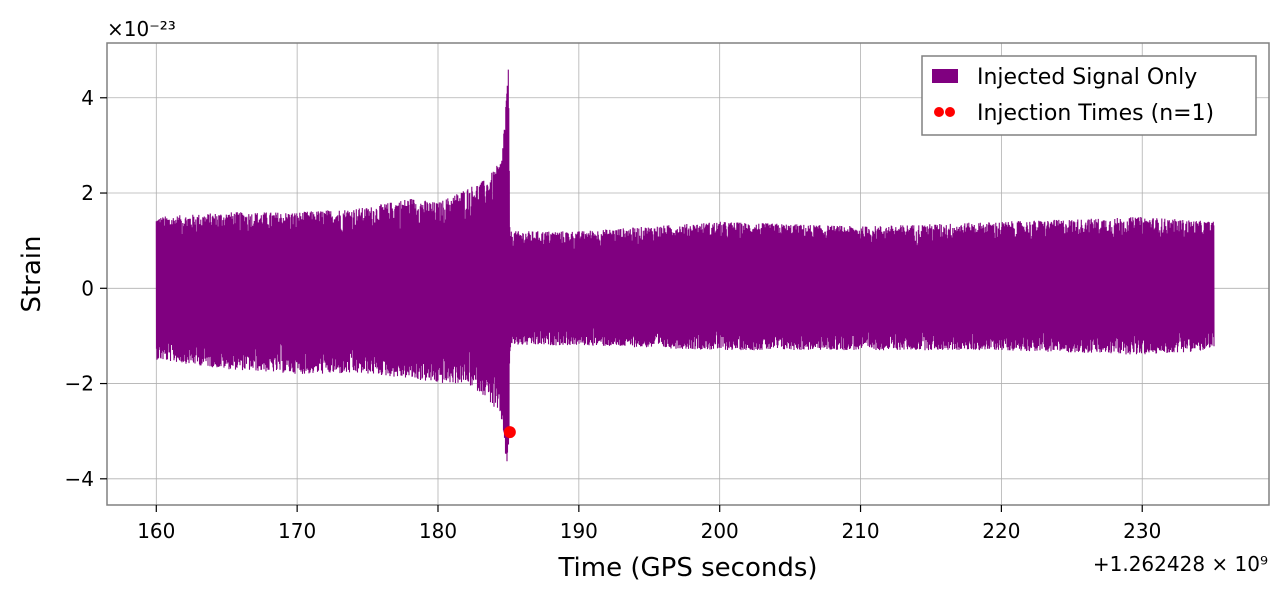 The image size is (1284, 598). What do you see at coordinates (720, 531) in the screenshot?
I see `x-tick-label: 200` at bounding box center [720, 531].